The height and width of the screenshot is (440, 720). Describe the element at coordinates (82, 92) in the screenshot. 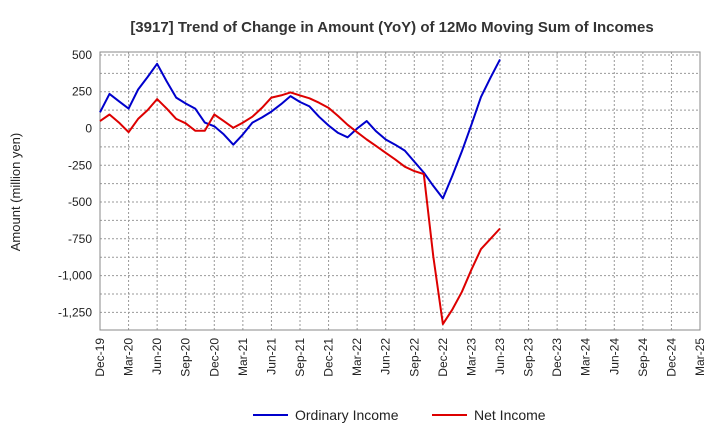

I see `y-tick-label: 250` at that location.